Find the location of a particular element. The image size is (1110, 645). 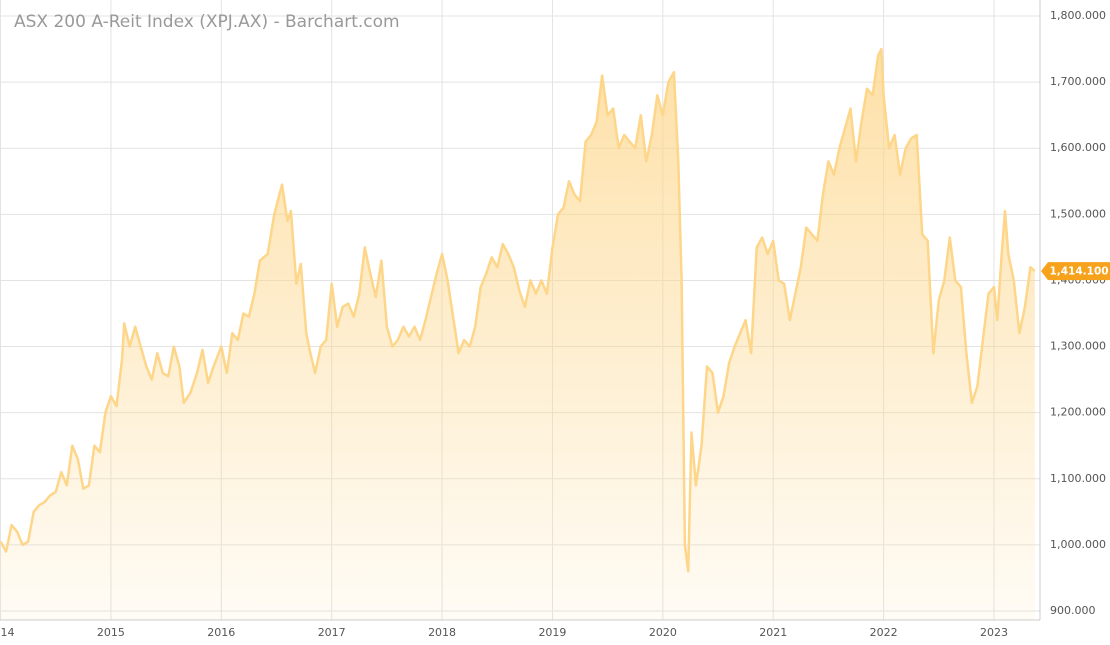

y-tick-label: 1,600.000 is located at coordinates (1078, 147).